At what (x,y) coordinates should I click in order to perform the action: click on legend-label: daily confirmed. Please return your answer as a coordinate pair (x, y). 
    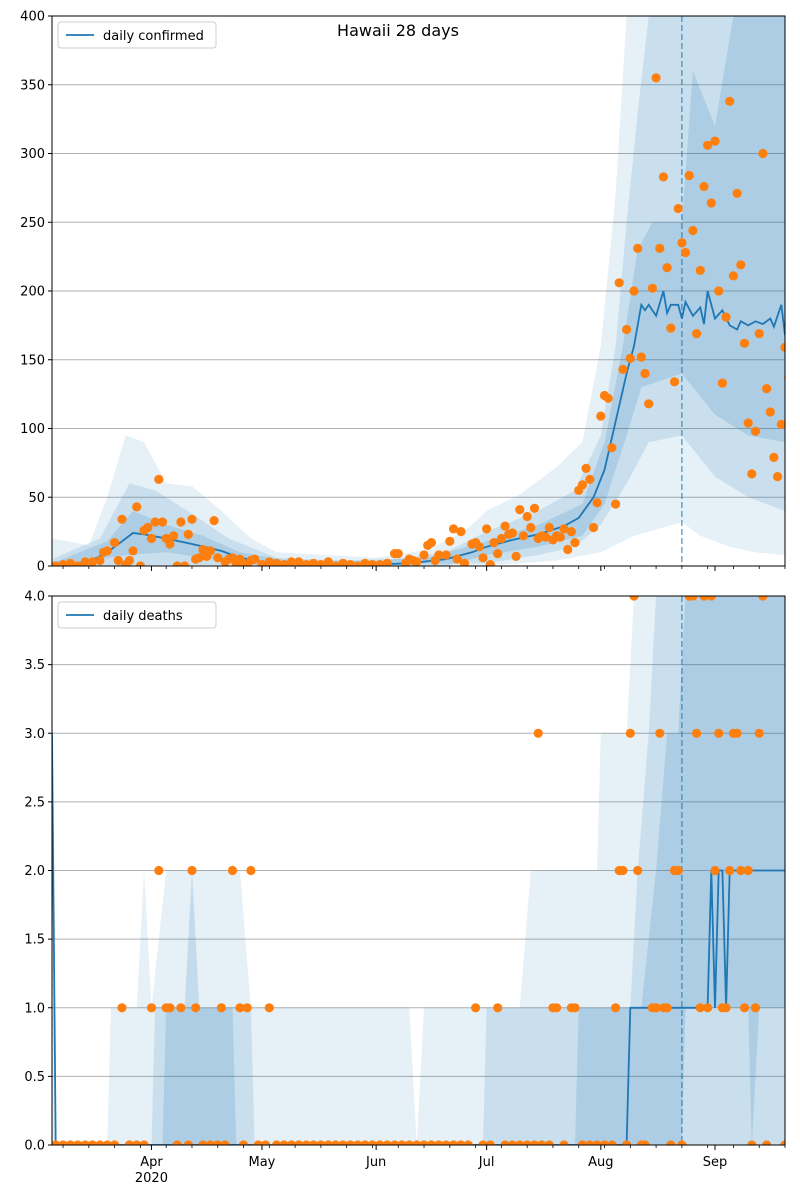
    Looking at the image, I should click on (153, 36).